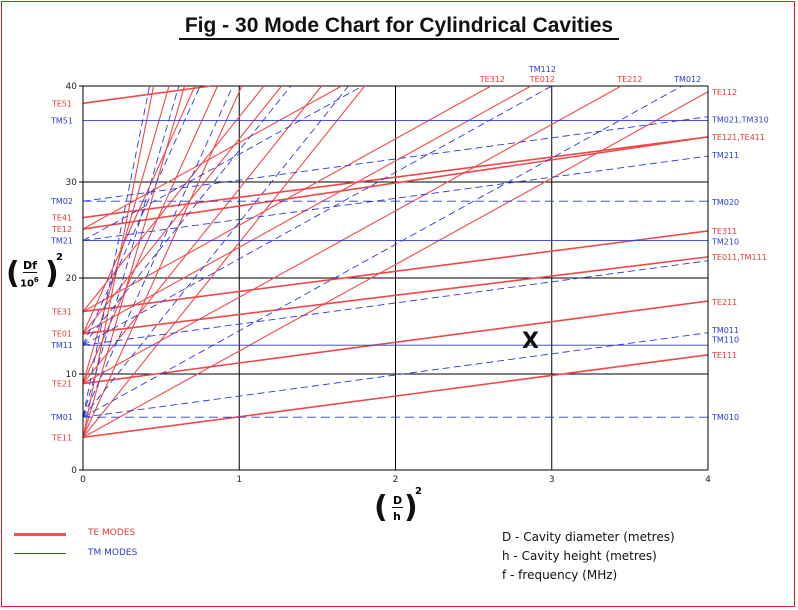  What do you see at coordinates (738, 137) in the screenshot?
I see `right-mode-label: TE121,TE411` at bounding box center [738, 137].